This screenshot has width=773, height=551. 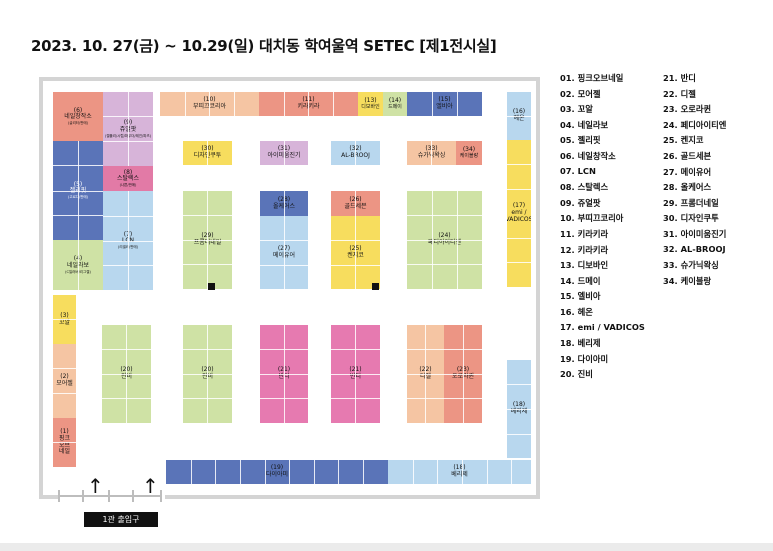 What do you see at coordinates (355, 203) in the screenshot?
I see `booth-26: (26) 골드세븐` at bounding box center [355, 203].